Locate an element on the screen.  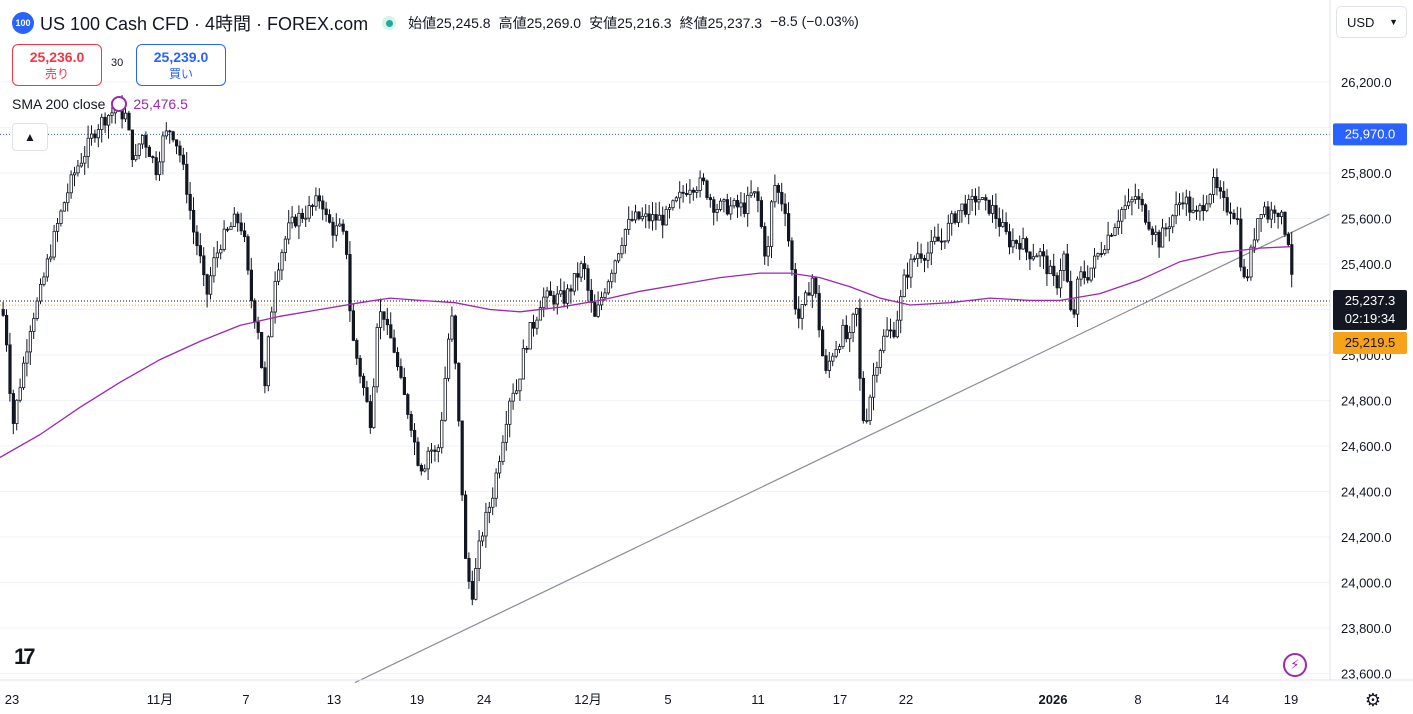
sell-button: 25,236.0 売り is located at coordinates (57, 65).